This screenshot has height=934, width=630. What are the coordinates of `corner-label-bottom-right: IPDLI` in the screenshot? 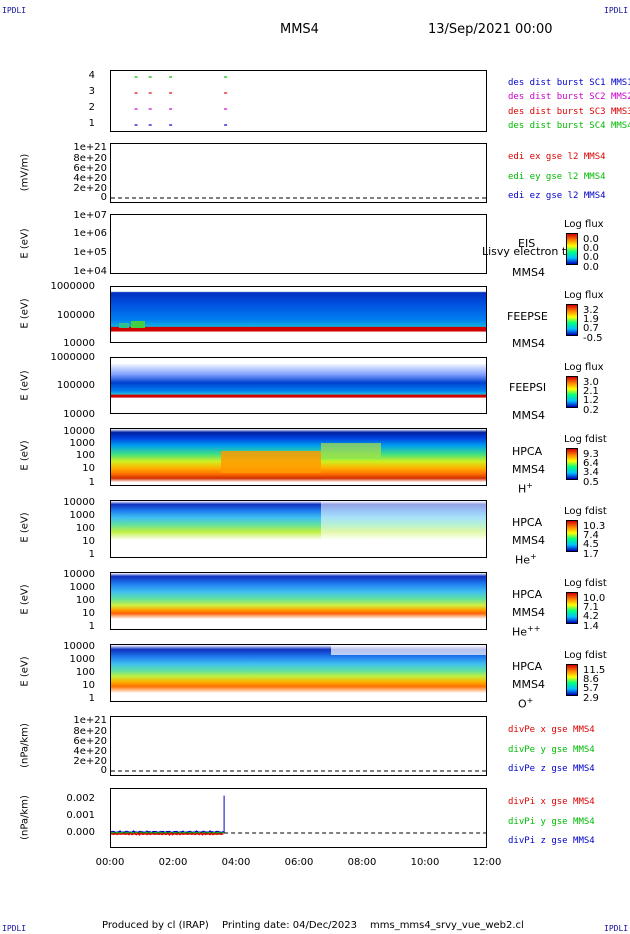 It's located at (616, 928).